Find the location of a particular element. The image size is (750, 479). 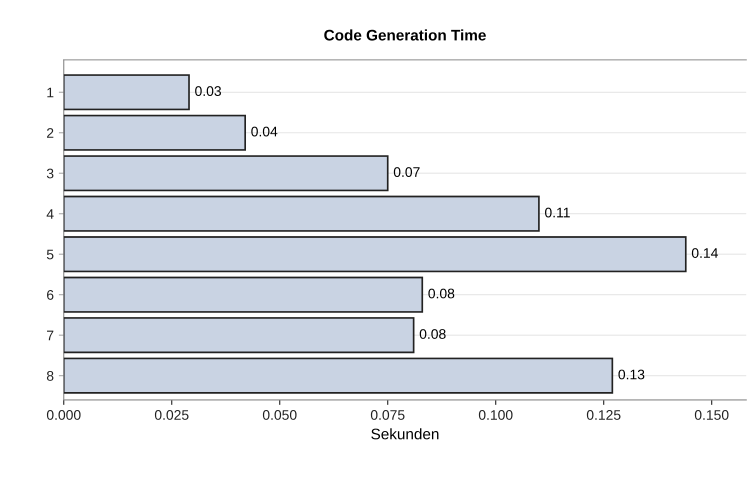

x-tick-label: 0.125 is located at coordinates (603, 415).